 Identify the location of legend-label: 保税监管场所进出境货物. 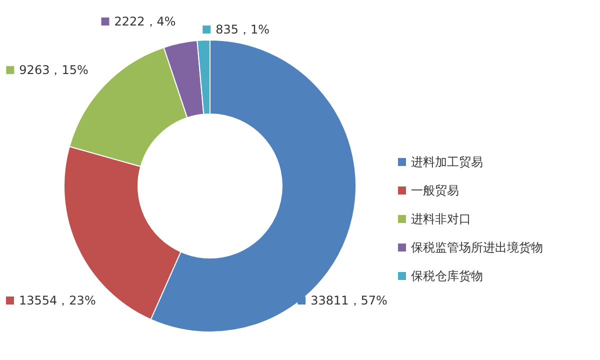
(477, 247).